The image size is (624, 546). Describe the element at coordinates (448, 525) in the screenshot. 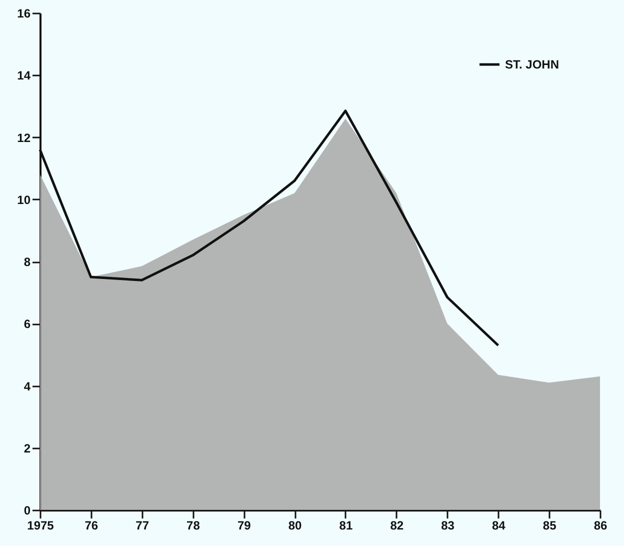

I see `x-tick-label: 83` at that location.